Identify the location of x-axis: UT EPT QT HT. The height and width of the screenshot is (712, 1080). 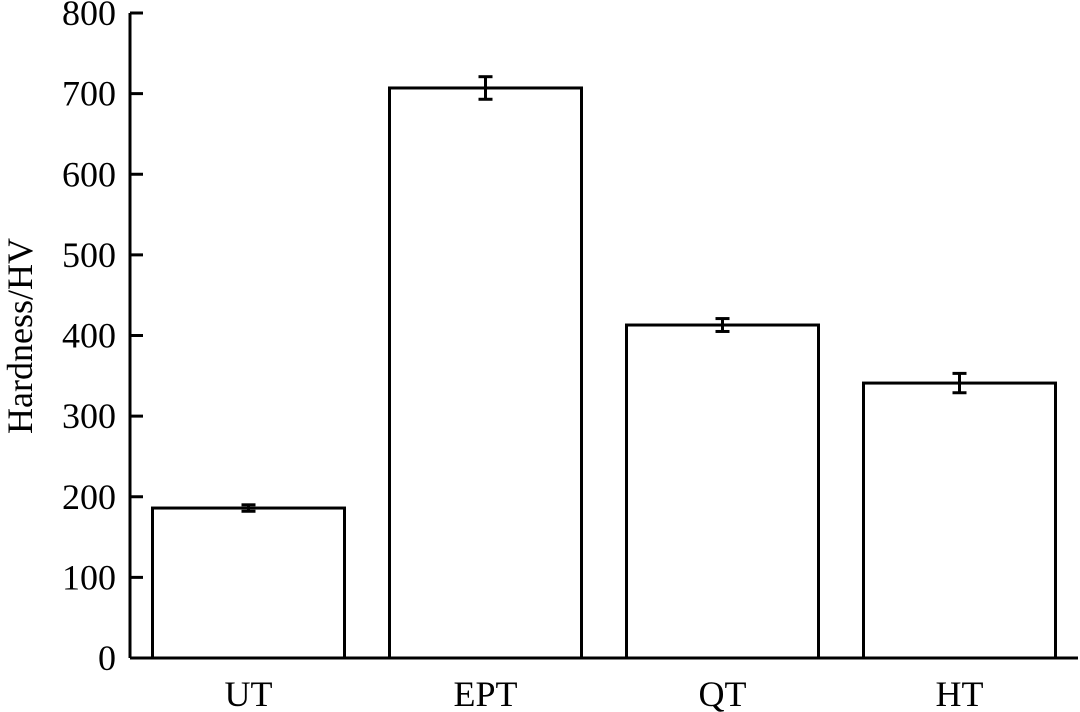
(604, 684).